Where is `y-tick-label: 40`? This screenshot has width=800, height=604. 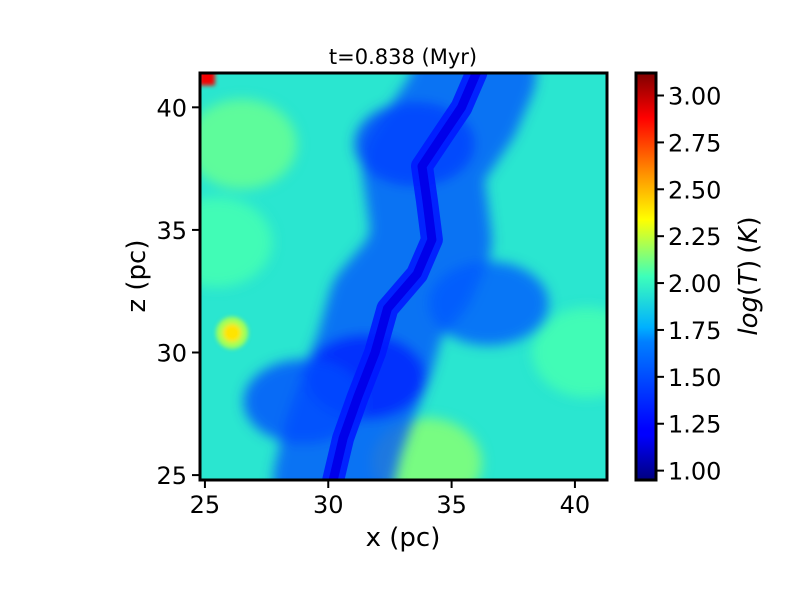 y-tick-label: 40 is located at coordinates (171, 108).